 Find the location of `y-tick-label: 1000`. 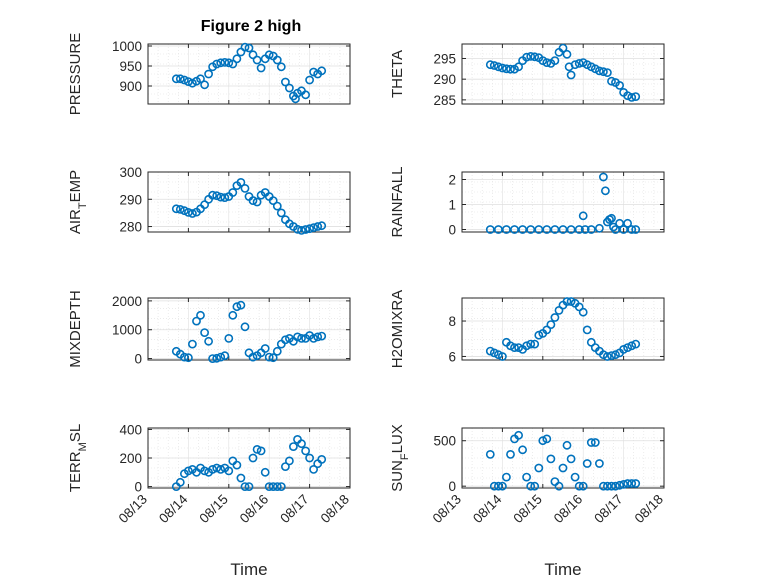

y-tick-label: 1000 is located at coordinates (127, 46).